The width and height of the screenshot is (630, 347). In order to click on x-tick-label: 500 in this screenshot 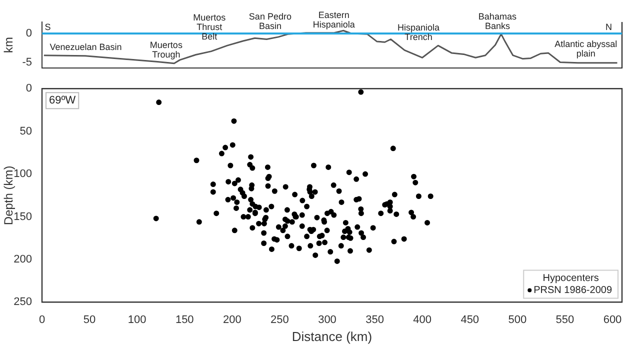, I will do `click(517, 320)`.